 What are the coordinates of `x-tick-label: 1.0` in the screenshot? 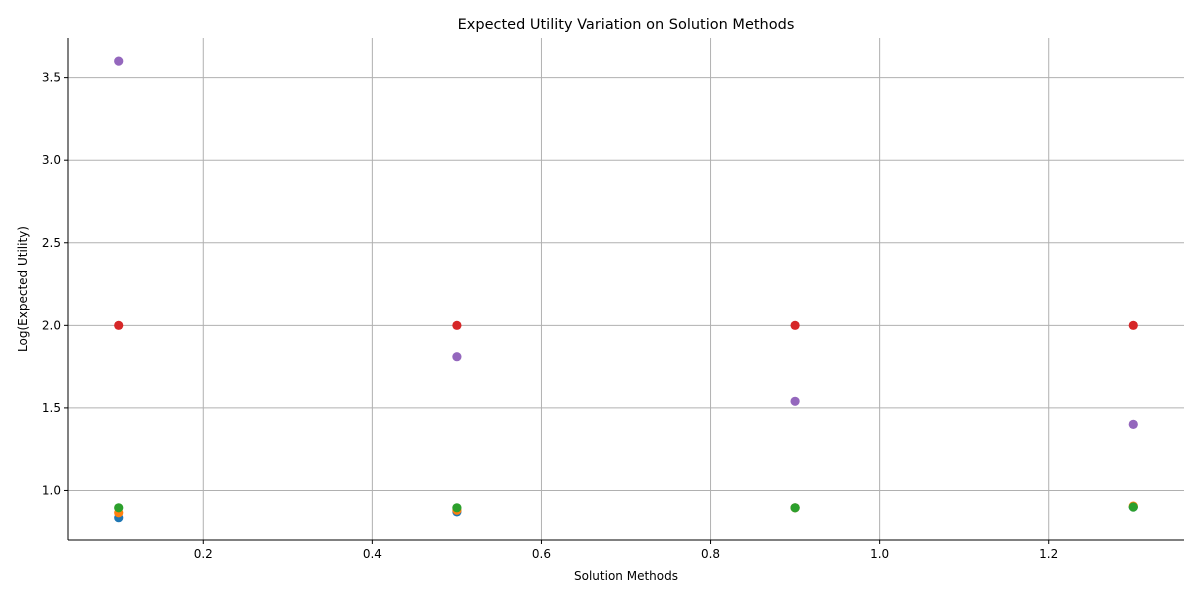 It's located at (879, 554).